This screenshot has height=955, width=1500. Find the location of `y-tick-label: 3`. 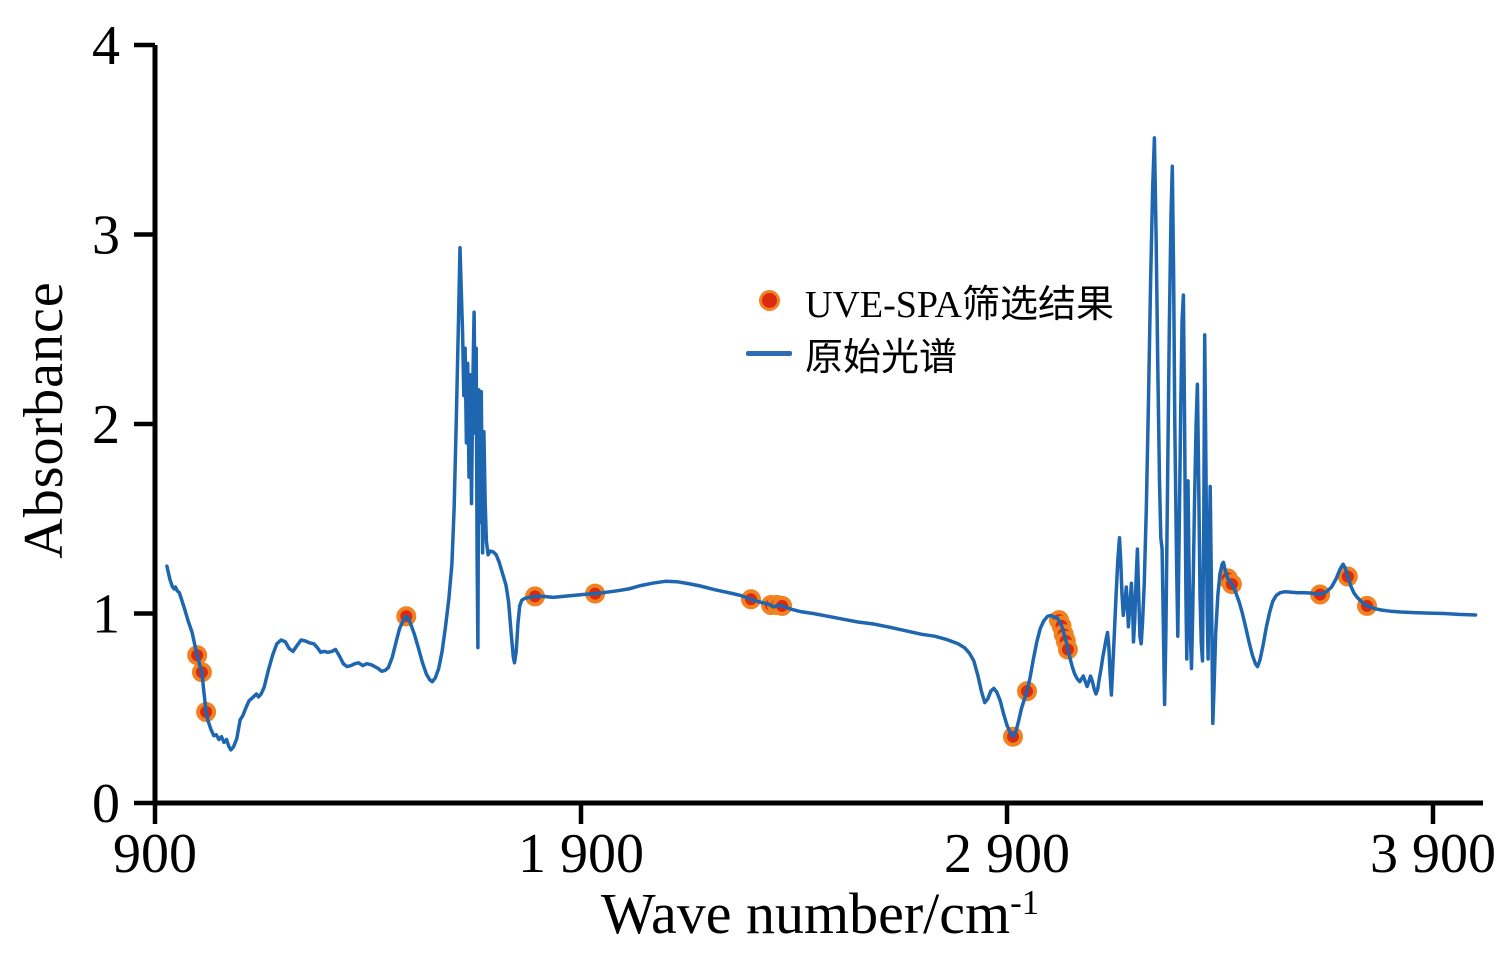

y-tick-label: 3 is located at coordinates (106, 236).